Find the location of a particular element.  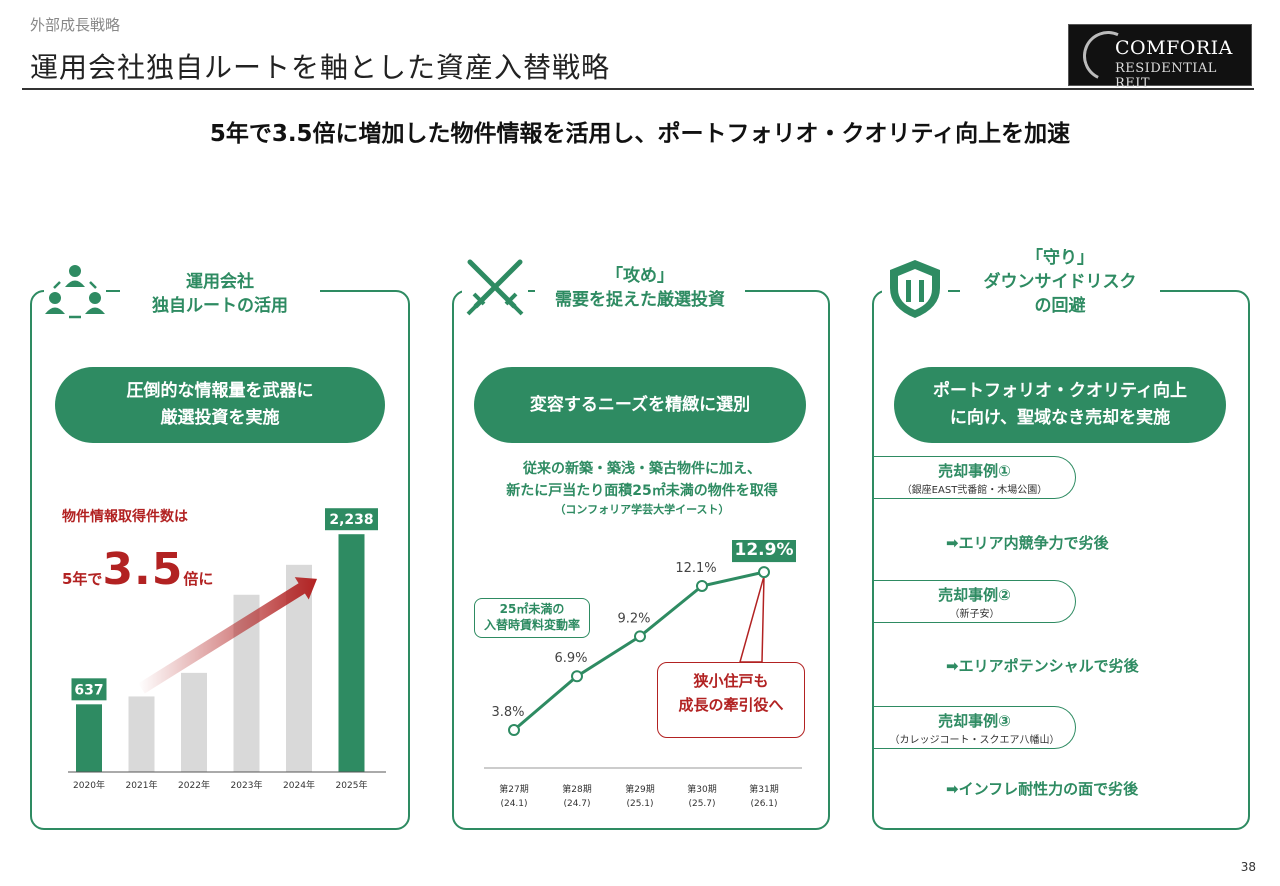

sale-case-3: 売却事例③ （カレッジコート・スクエア八幡山） is located at coordinates (975, 727).